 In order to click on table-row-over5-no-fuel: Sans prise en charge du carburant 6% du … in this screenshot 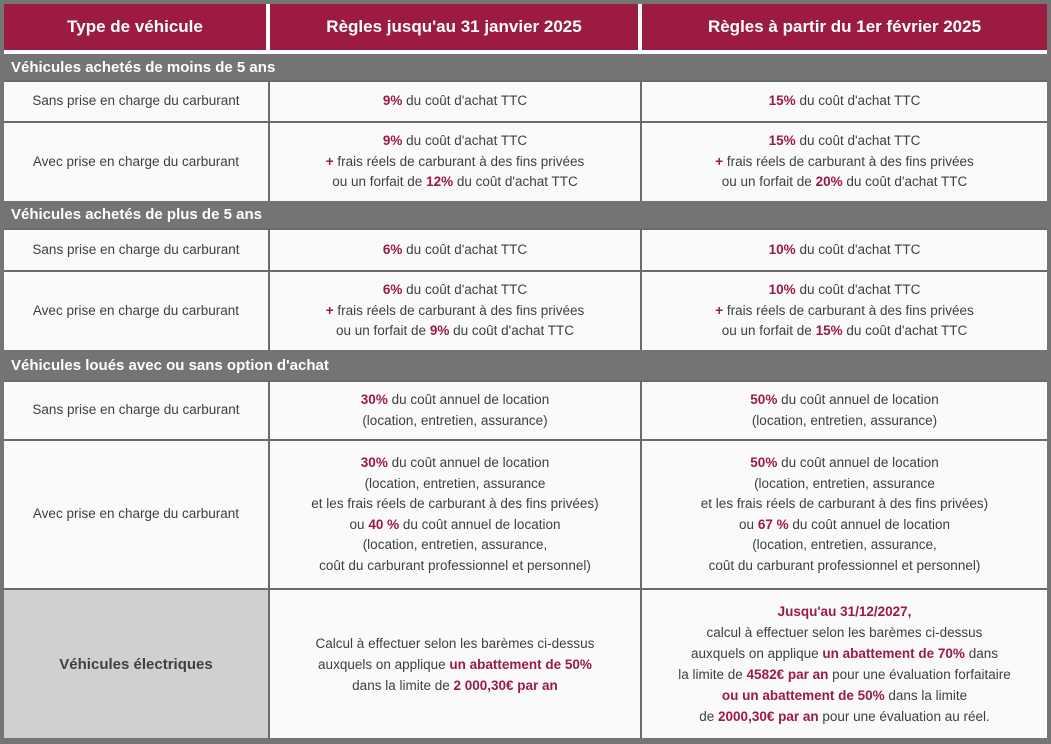, I will do `click(525, 249)`.